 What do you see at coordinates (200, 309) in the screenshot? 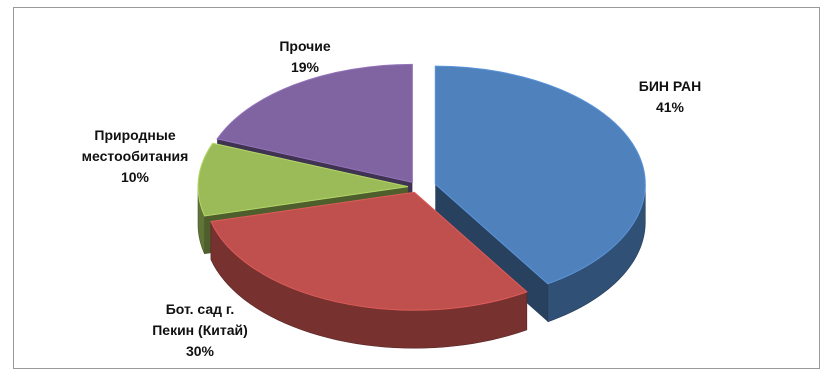
I see `label-beijing-name-line1: Бот. сад г.` at bounding box center [200, 309].